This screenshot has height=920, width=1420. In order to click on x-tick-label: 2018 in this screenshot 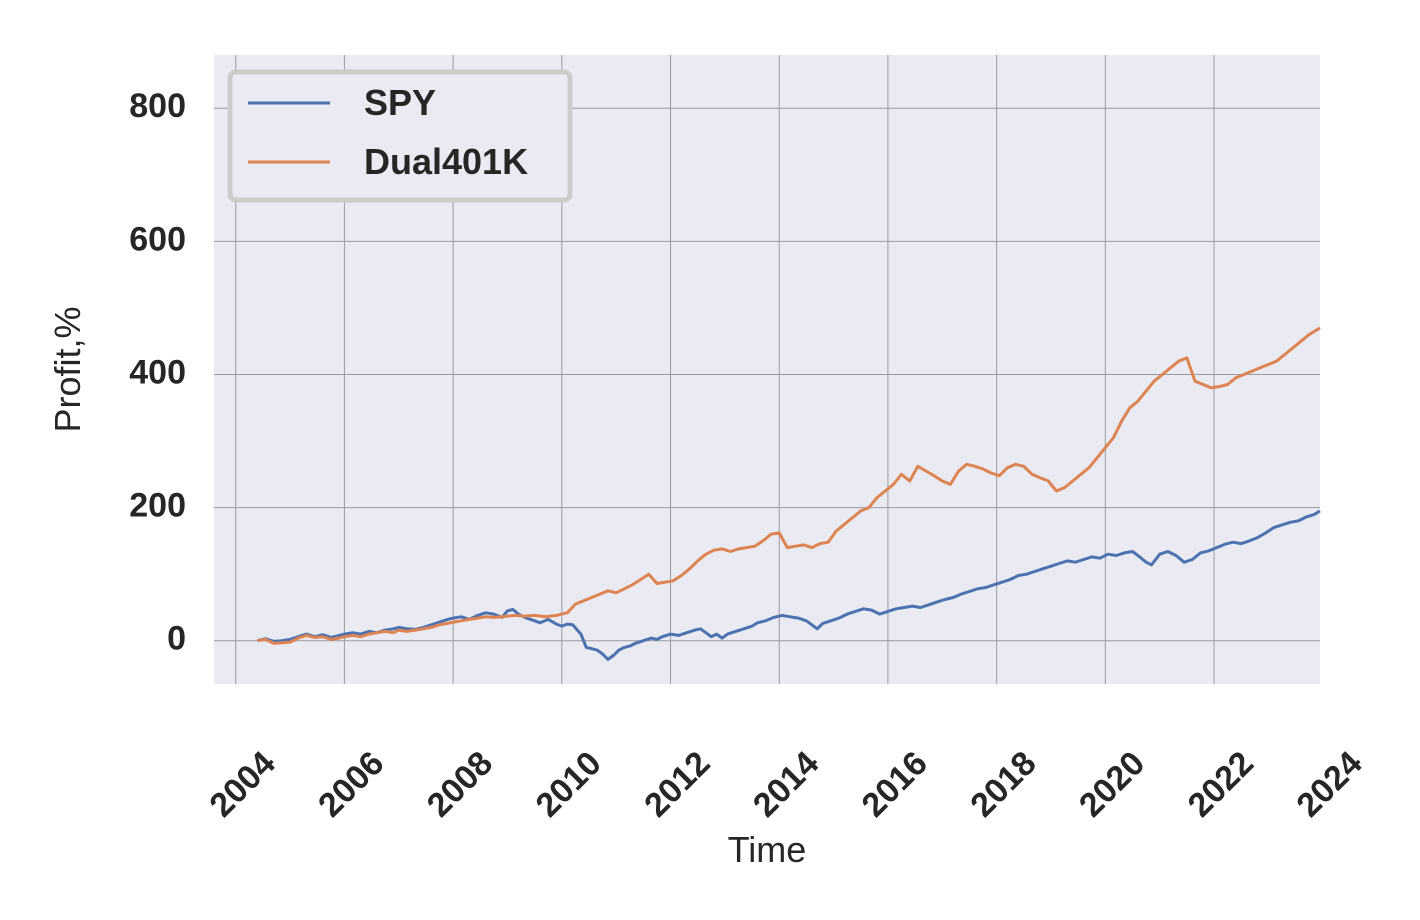, I will do `click(1003, 784)`.